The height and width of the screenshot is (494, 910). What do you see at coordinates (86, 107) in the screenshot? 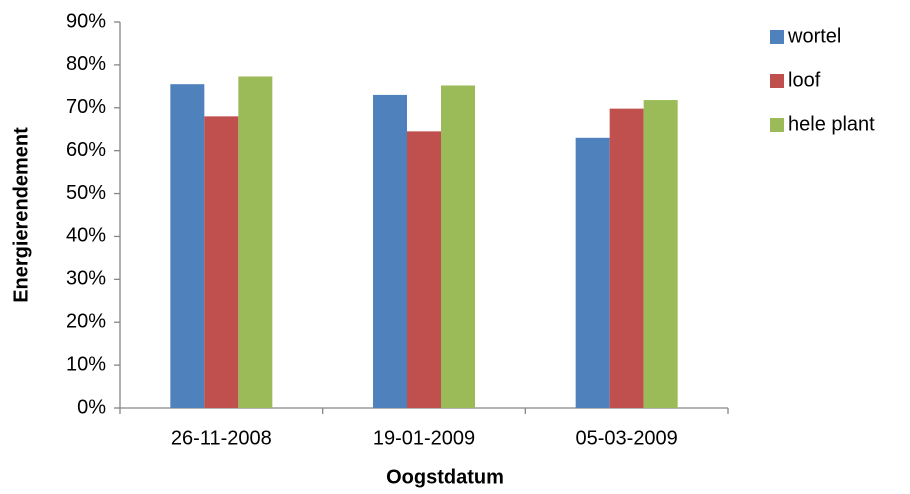
I see `y-tick-label: 70%` at bounding box center [86, 107].